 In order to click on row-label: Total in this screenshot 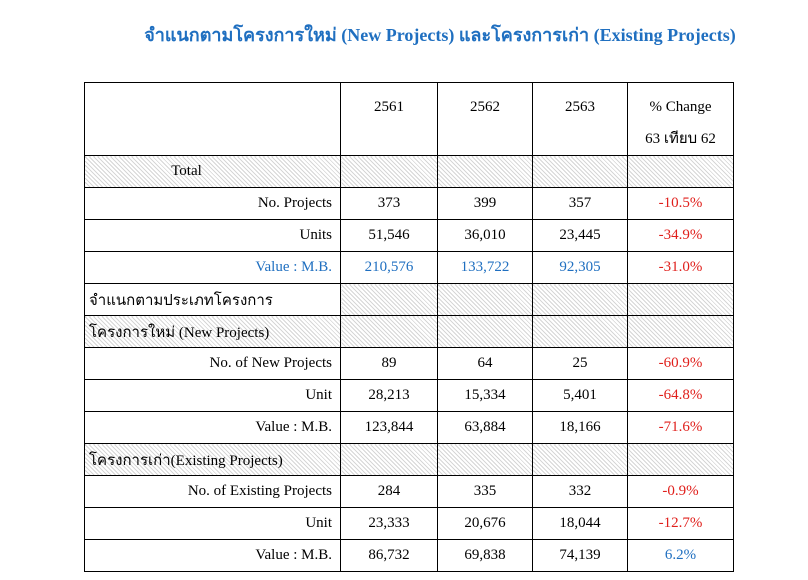, I will do `click(212, 171)`.